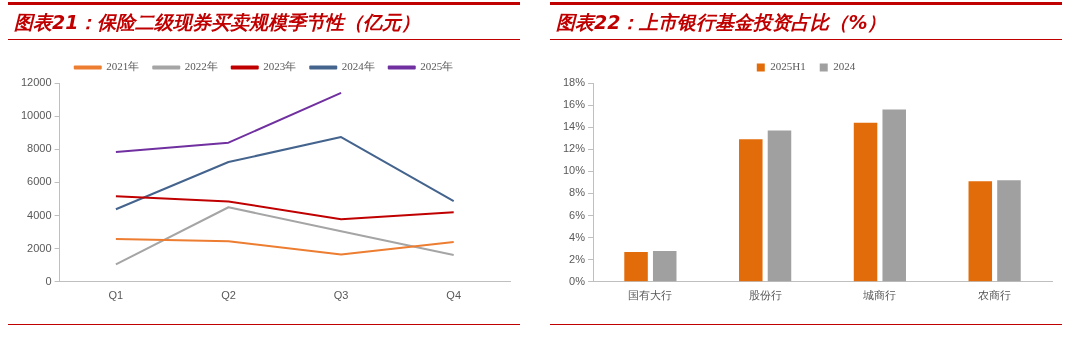 This screenshot has width=1080, height=344. What do you see at coordinates (39, 247) in the screenshot?
I see `y-tick-label: 2000` at bounding box center [39, 247].